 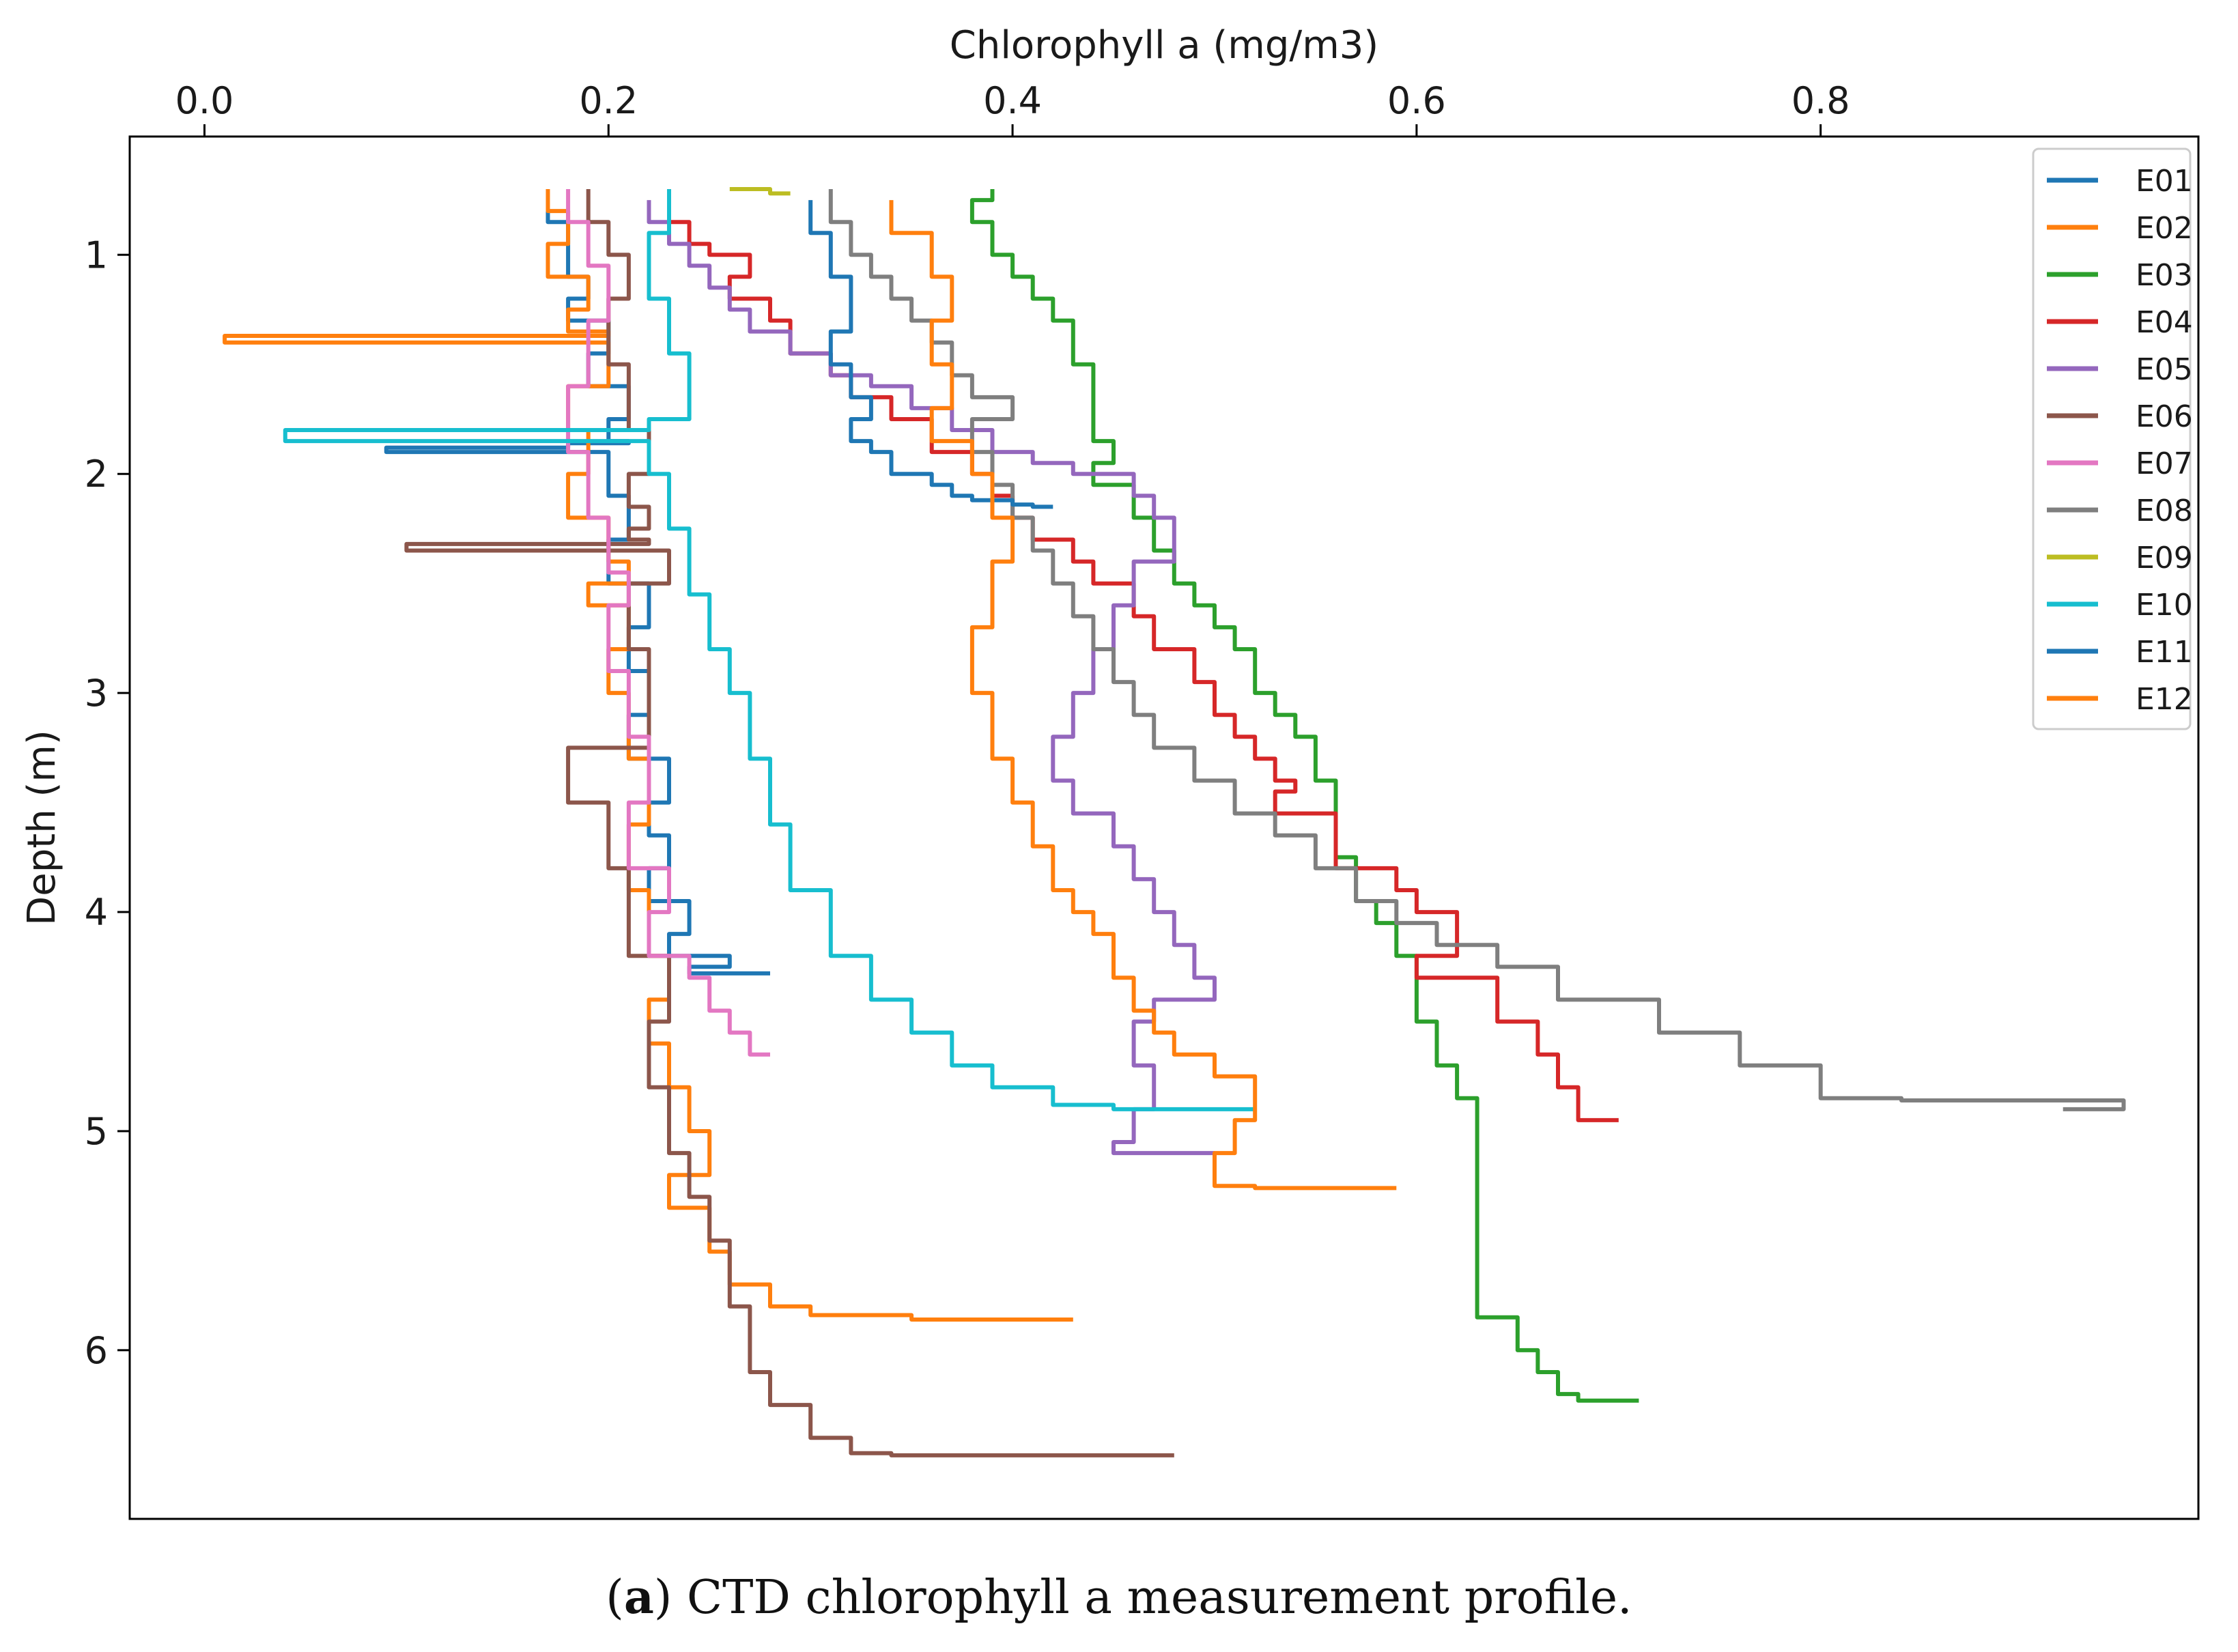 I want to click on legend-label: E10, so click(x=2164, y=605).